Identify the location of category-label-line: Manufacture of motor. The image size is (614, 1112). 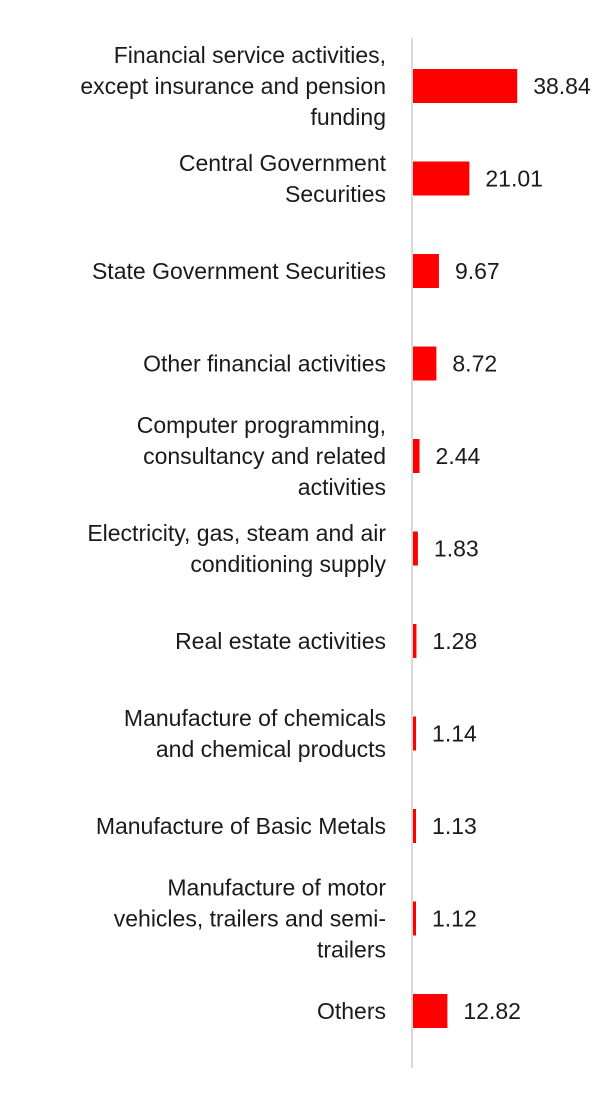
(276, 888).